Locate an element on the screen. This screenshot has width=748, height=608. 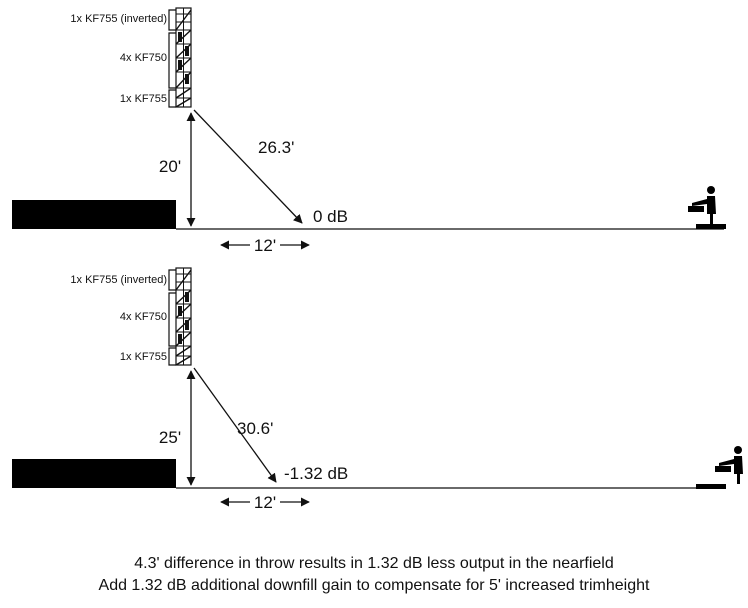
height-label: 20' is located at coordinates (170, 166).